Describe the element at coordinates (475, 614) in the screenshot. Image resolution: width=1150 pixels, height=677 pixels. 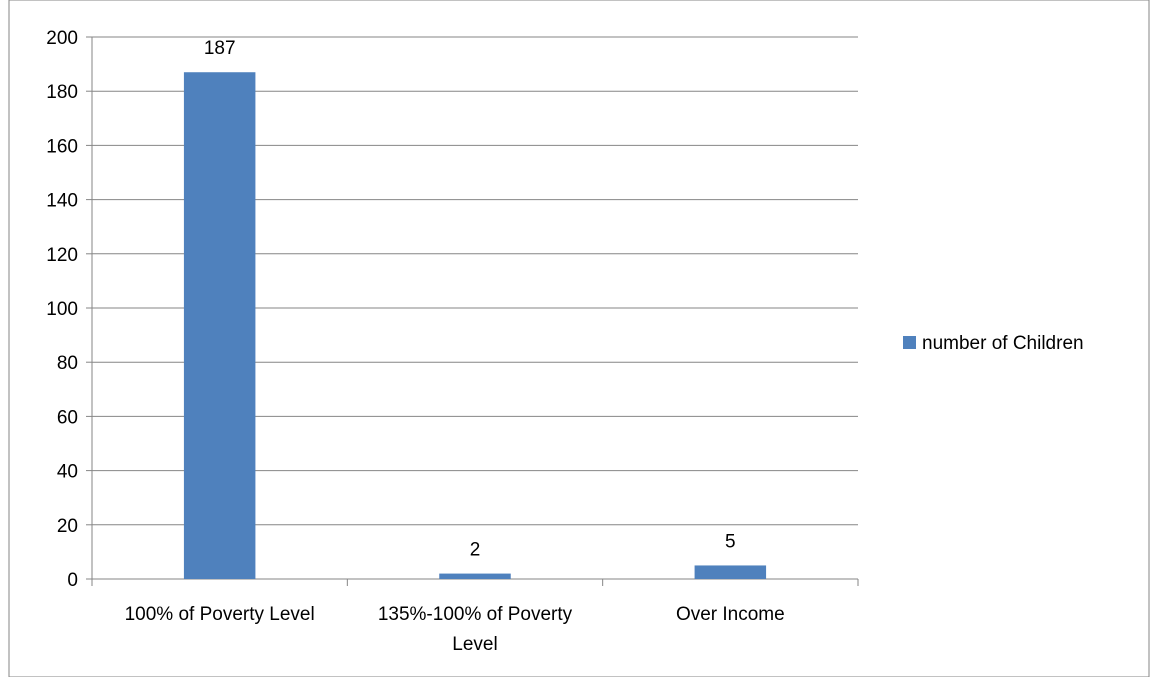
I see `x-category-label: 135%-100% of Poverty` at that location.